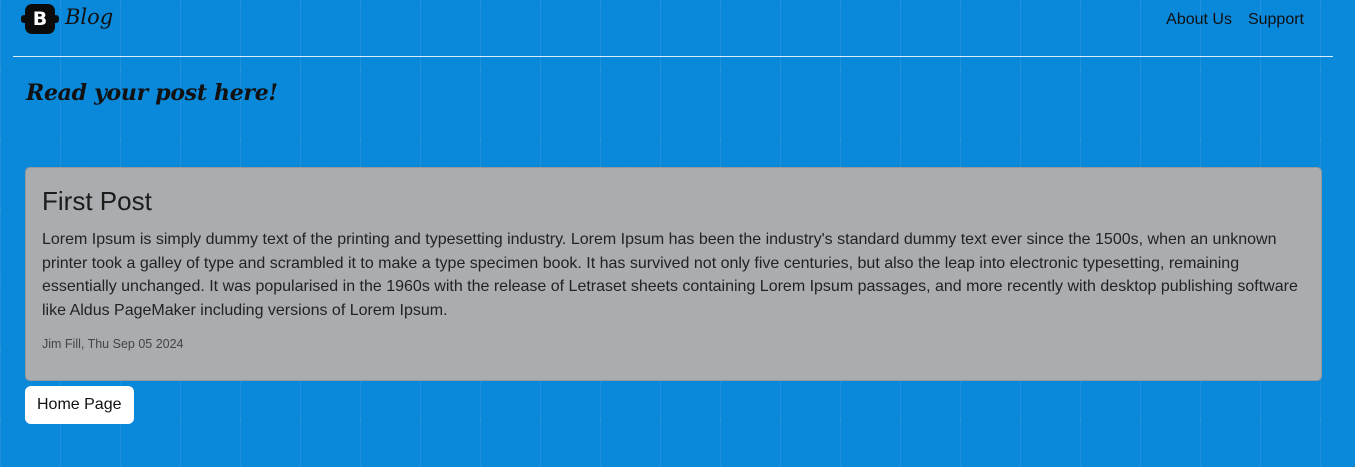  Describe the element at coordinates (1275, 19) in the screenshot. I see `nav-link-support: Support` at that location.